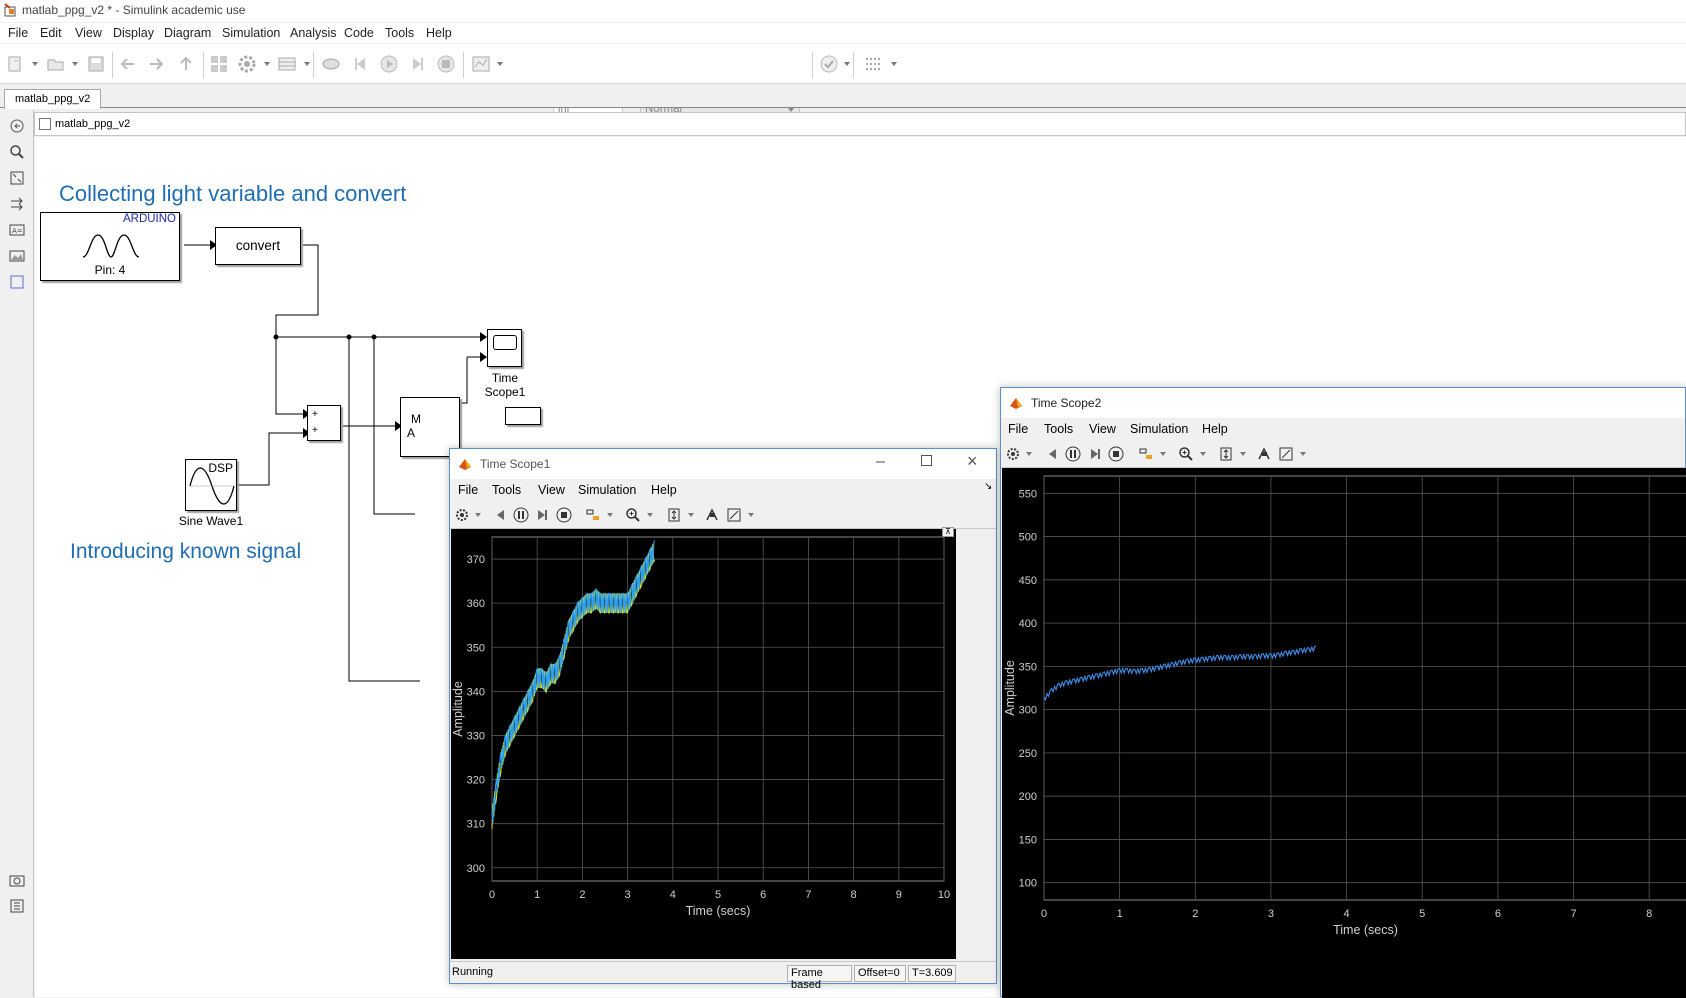 The image size is (1686, 998). I want to click on breadcrumb-model-link: matlab_ppg_v2, so click(93, 124).